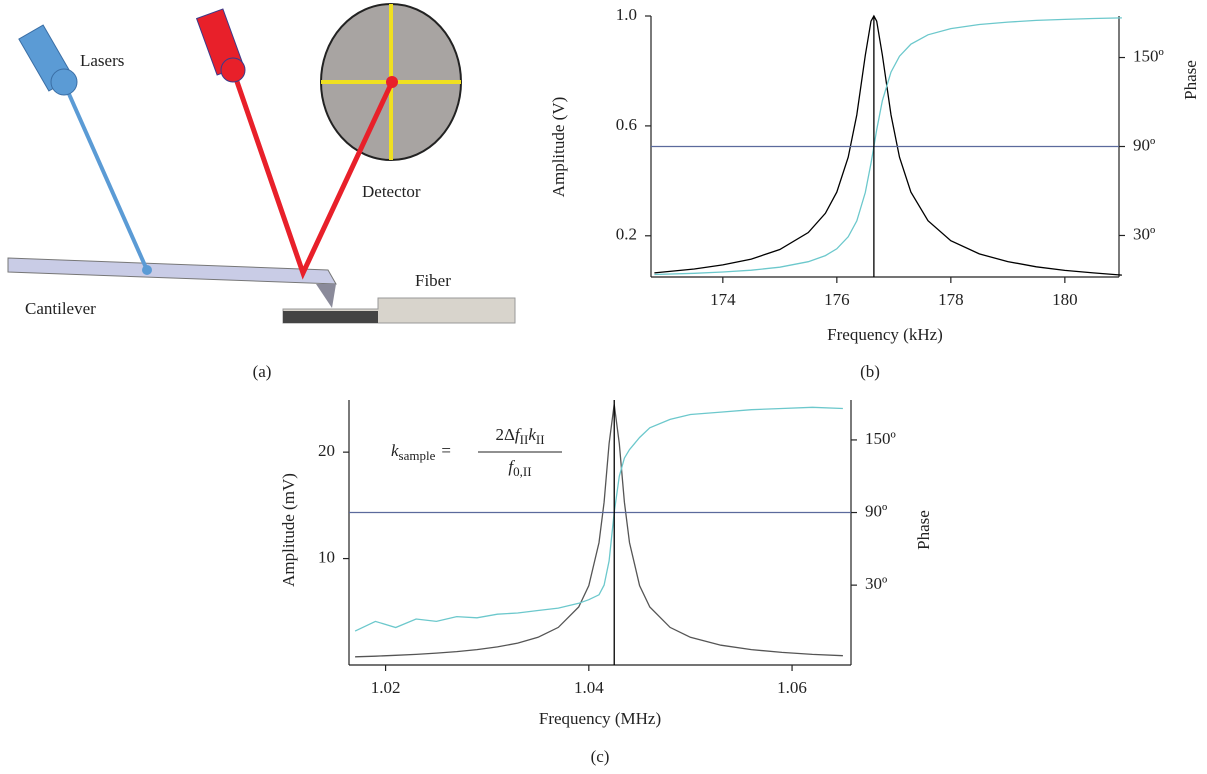 Image resolution: width=1207 pixels, height=774 pixels. I want to click on formula: ksample = 2ΔfIIkII f0,II, so click(476, 452).